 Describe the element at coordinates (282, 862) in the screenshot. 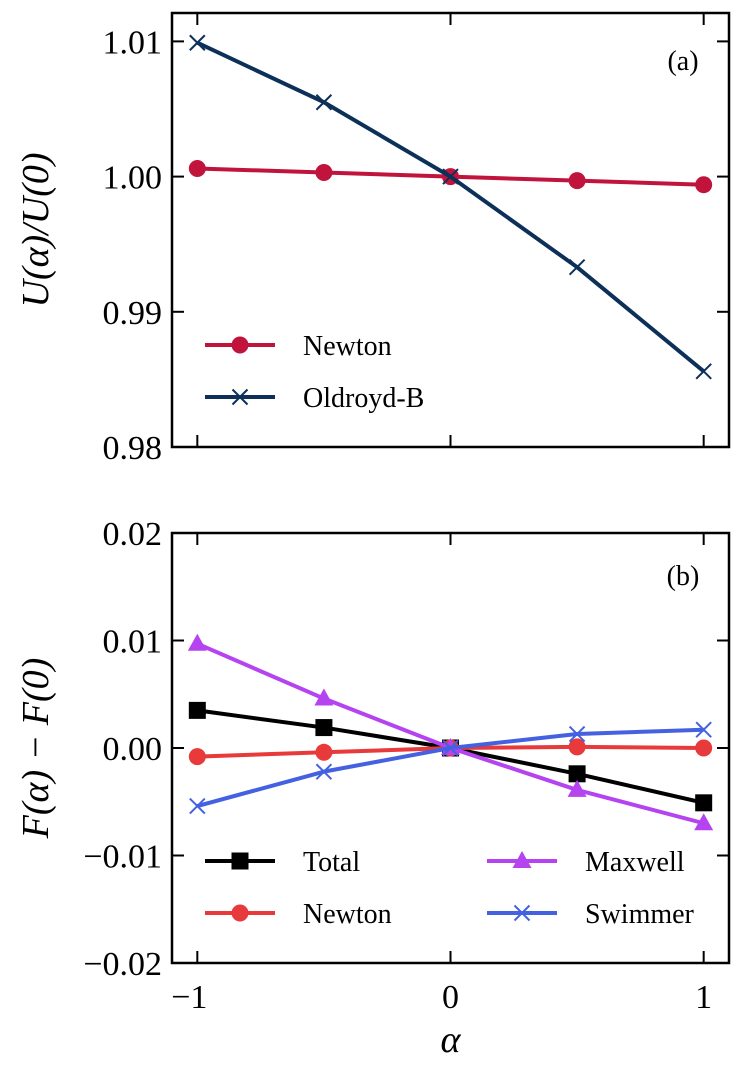

I see `legend-item: Total` at that location.